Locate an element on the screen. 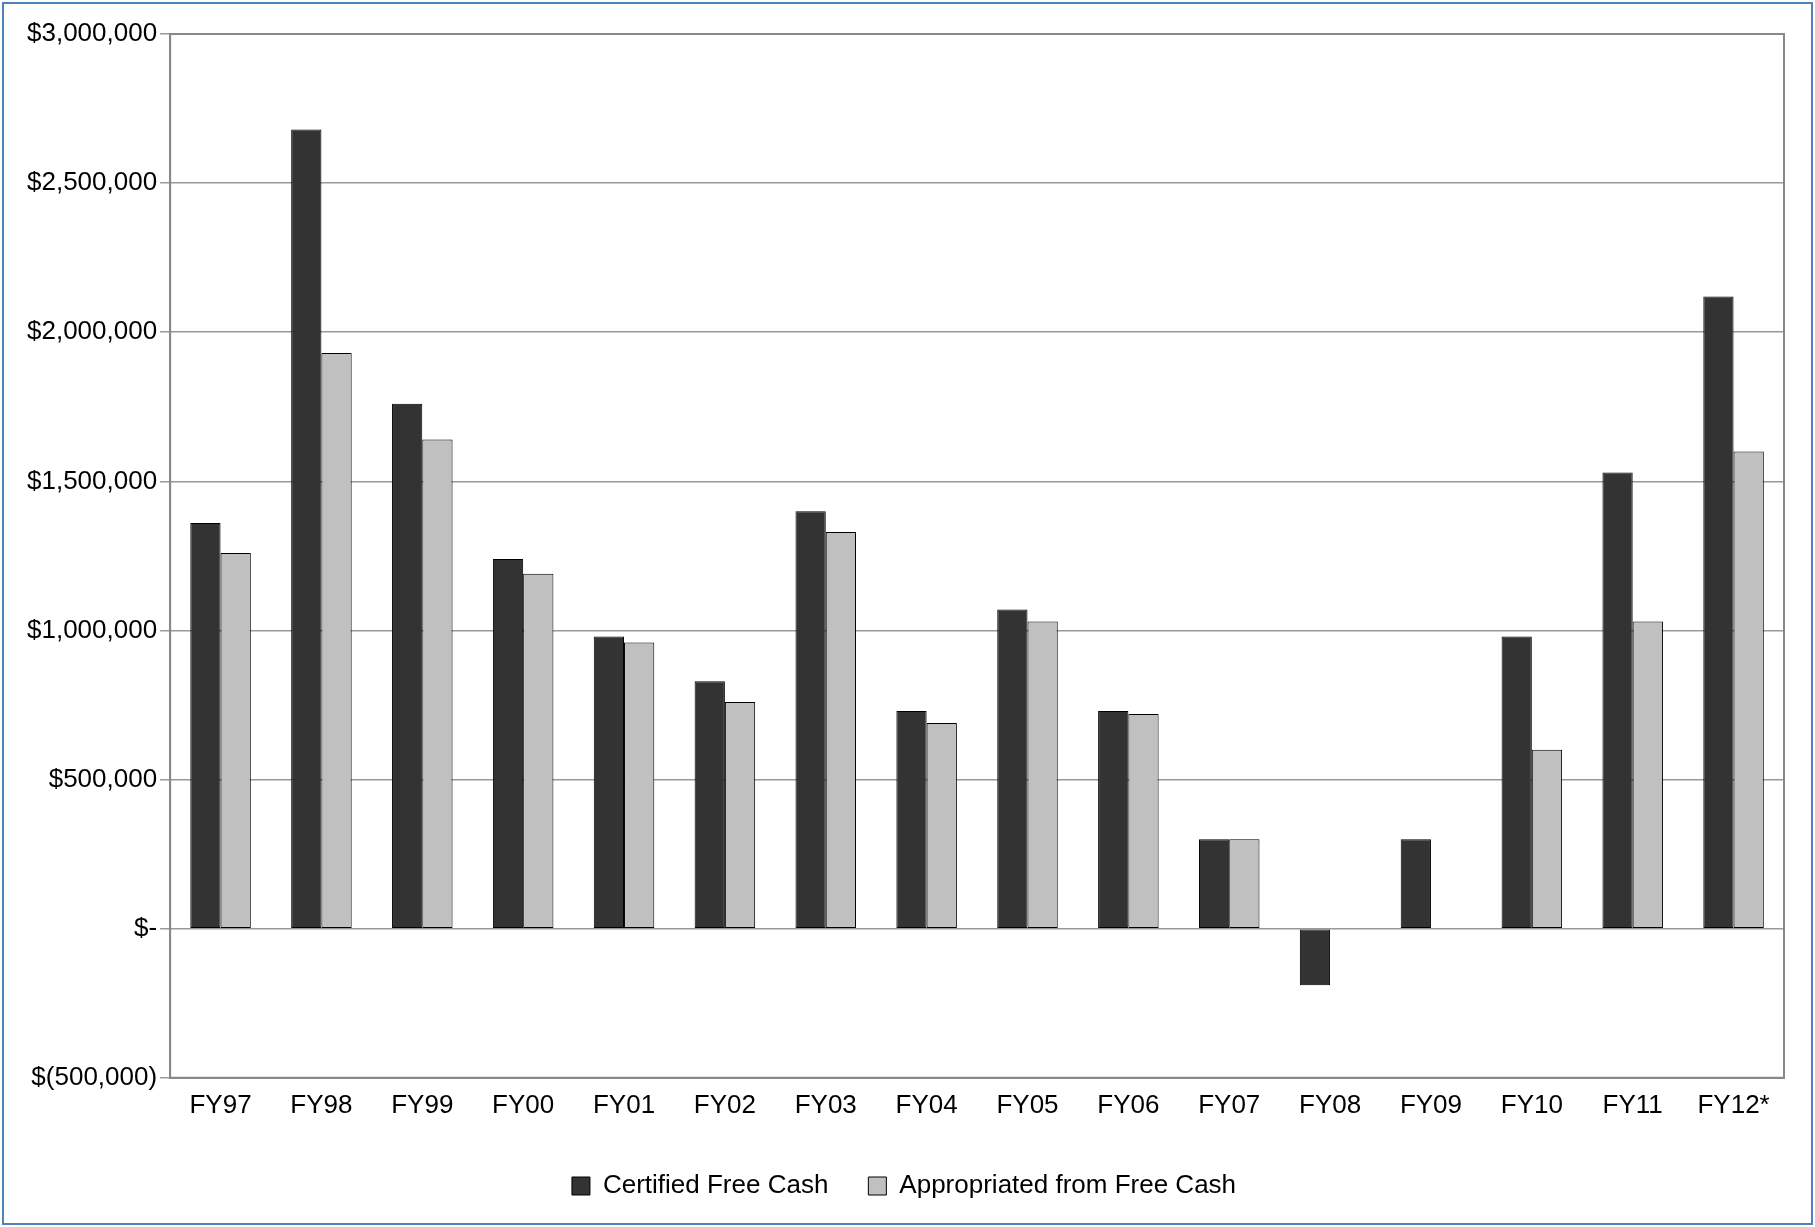 This screenshot has width=1815, height=1227. x-tick-label: FY97 is located at coordinates (220, 1103).